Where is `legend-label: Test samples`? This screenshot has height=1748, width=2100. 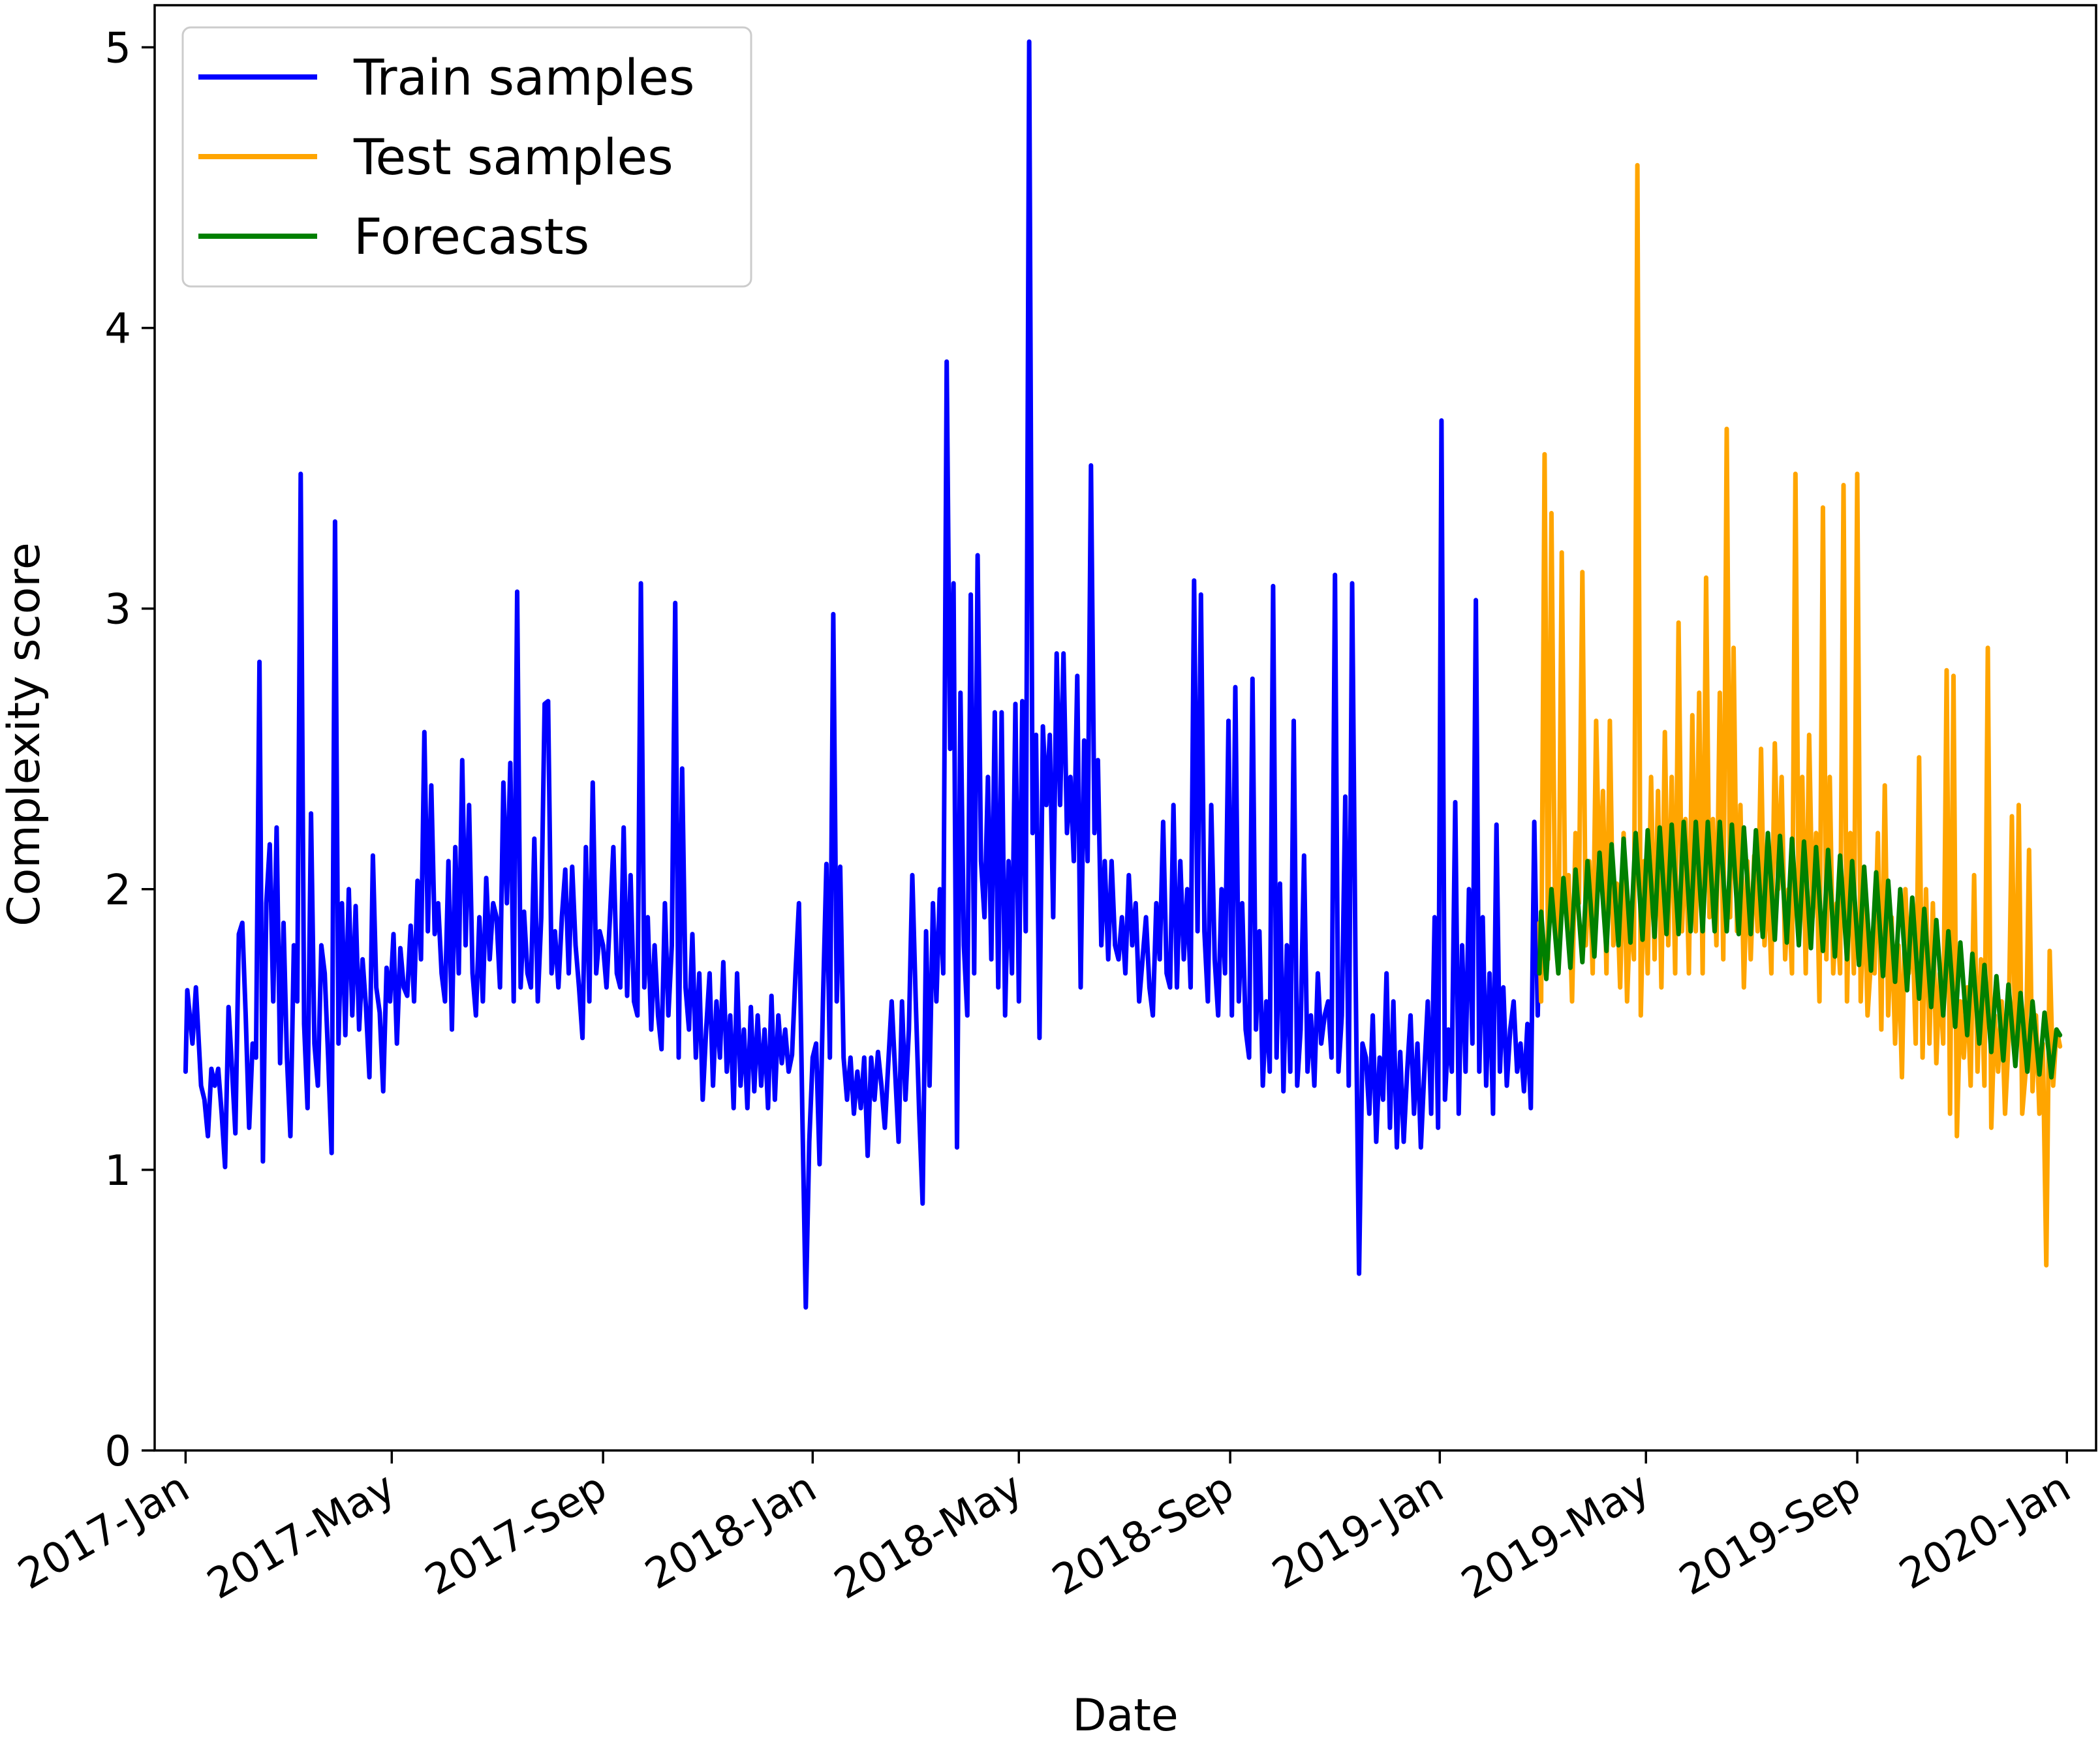
legend-label: Test samples is located at coordinates (513, 157).